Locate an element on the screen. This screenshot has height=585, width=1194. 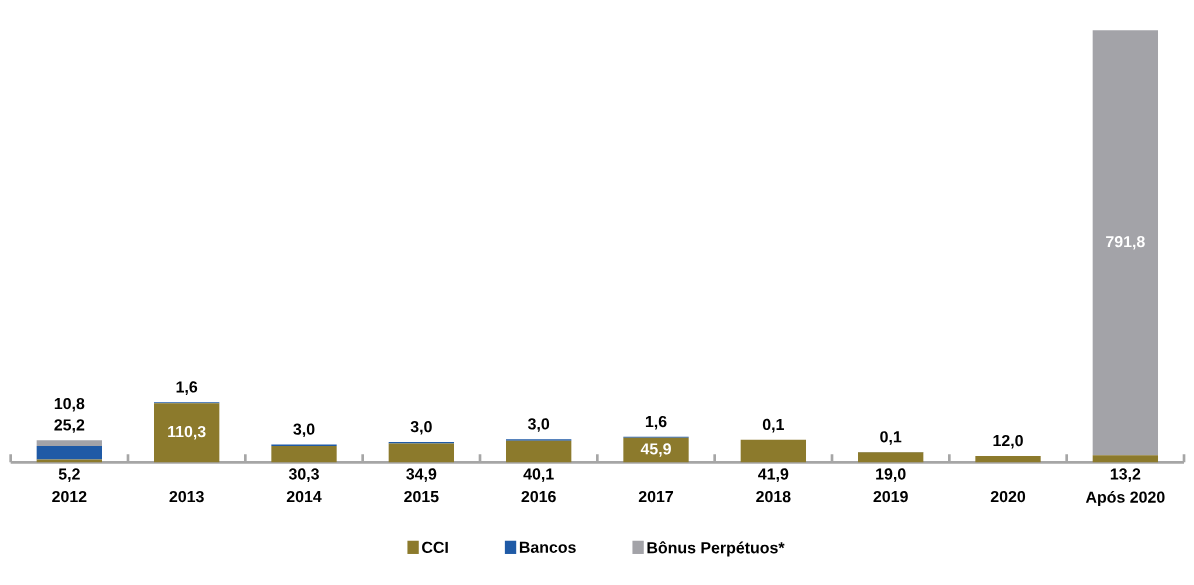
data-label: 45,9 is located at coordinates (655, 450).